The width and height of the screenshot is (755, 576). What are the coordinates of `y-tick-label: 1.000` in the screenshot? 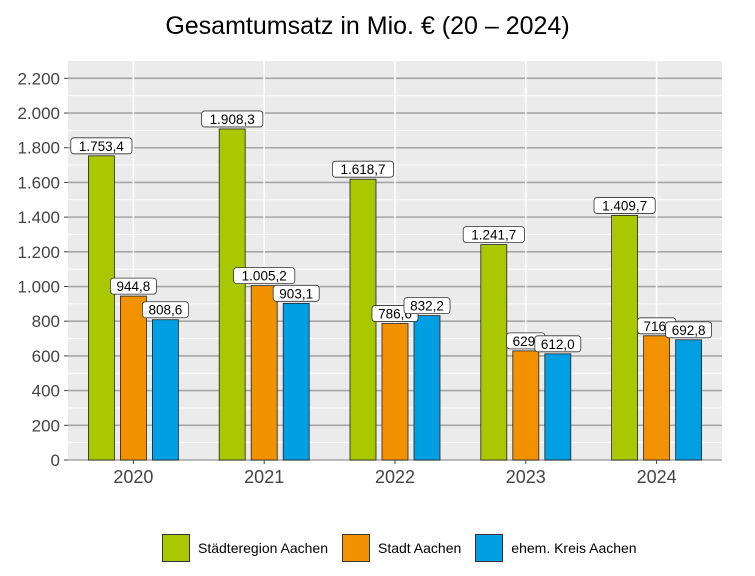 It's located at (38, 287).